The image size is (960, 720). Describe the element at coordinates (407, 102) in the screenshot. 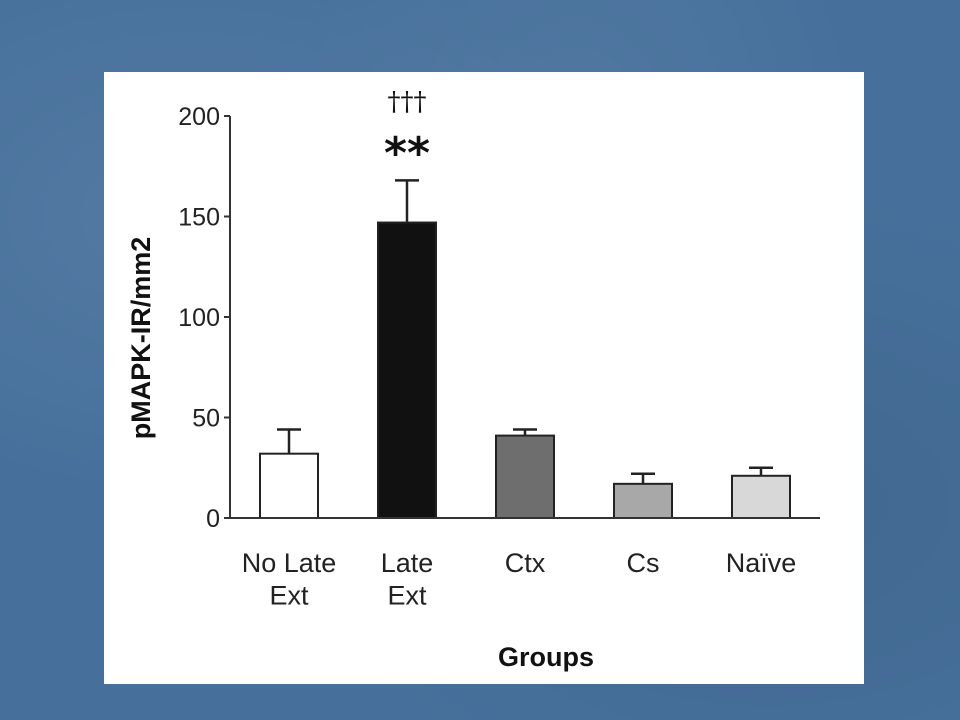

I see `dagger-annotation: †††` at that location.